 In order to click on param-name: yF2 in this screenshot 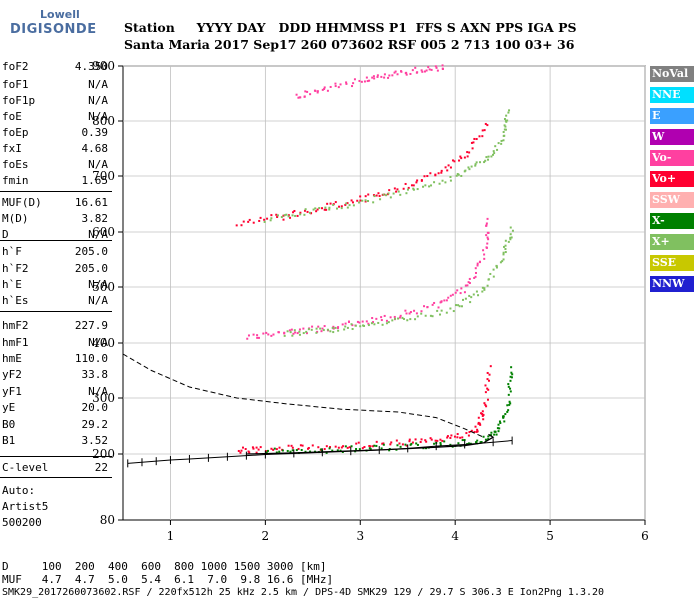, I will do `click(12, 374)`.